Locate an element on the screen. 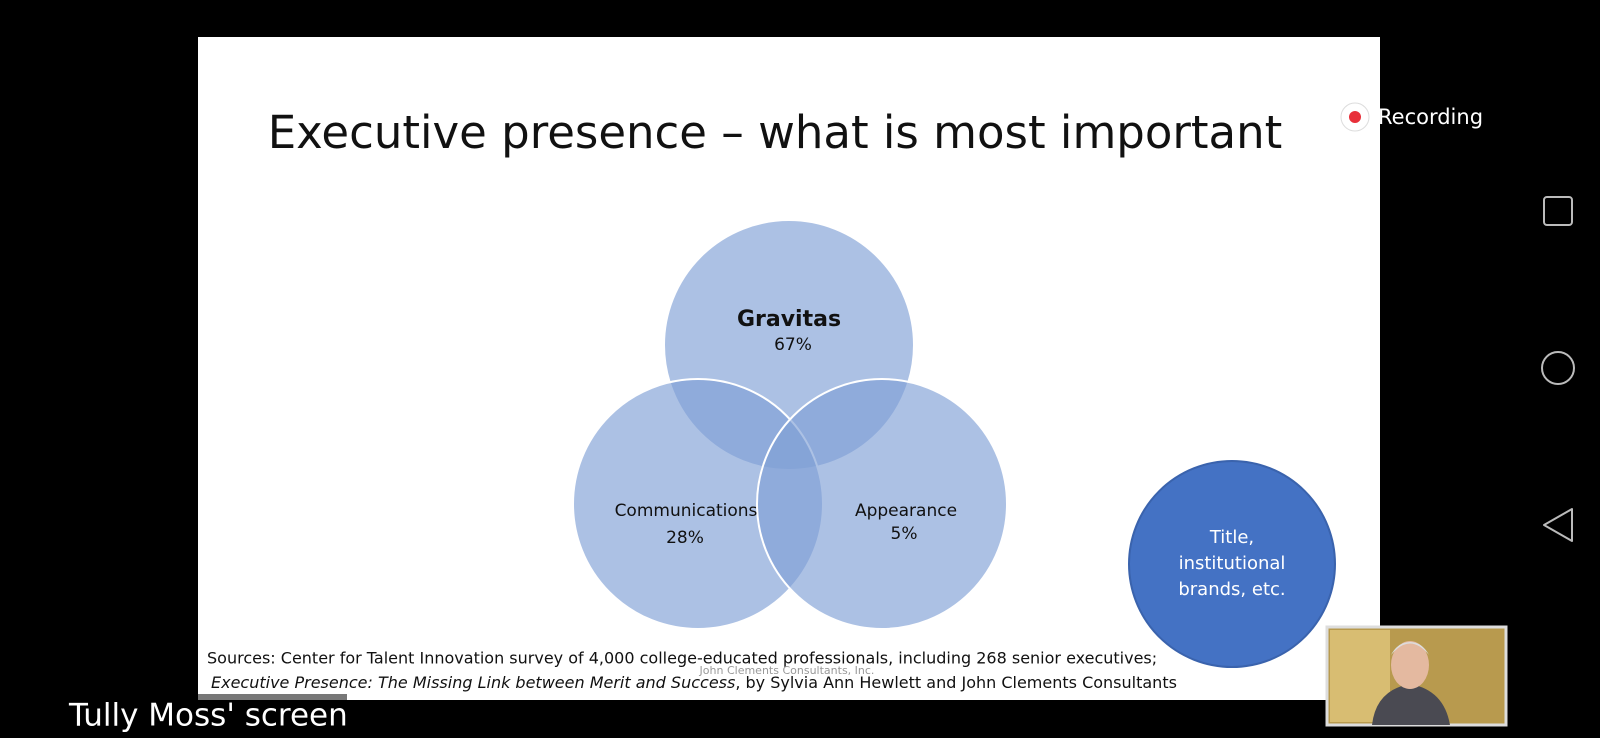 Image resolution: width=1600 pixels, height=738 pixels. recording-dot is located at coordinates (1355, 117).